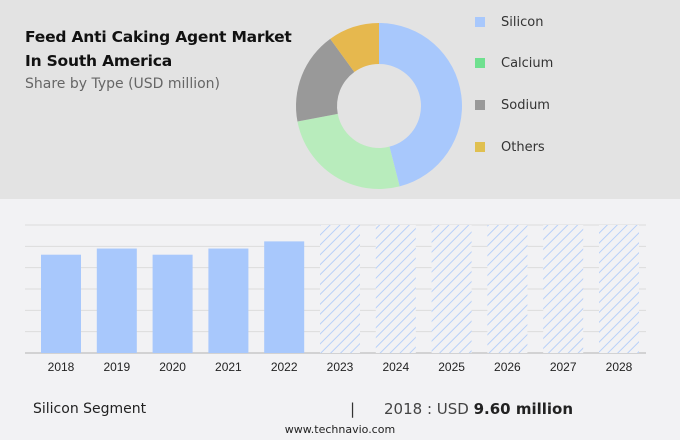 The height and width of the screenshot is (440, 680). Describe the element at coordinates (348, 151) in the screenshot. I see `donut-slice-calcium` at that location.